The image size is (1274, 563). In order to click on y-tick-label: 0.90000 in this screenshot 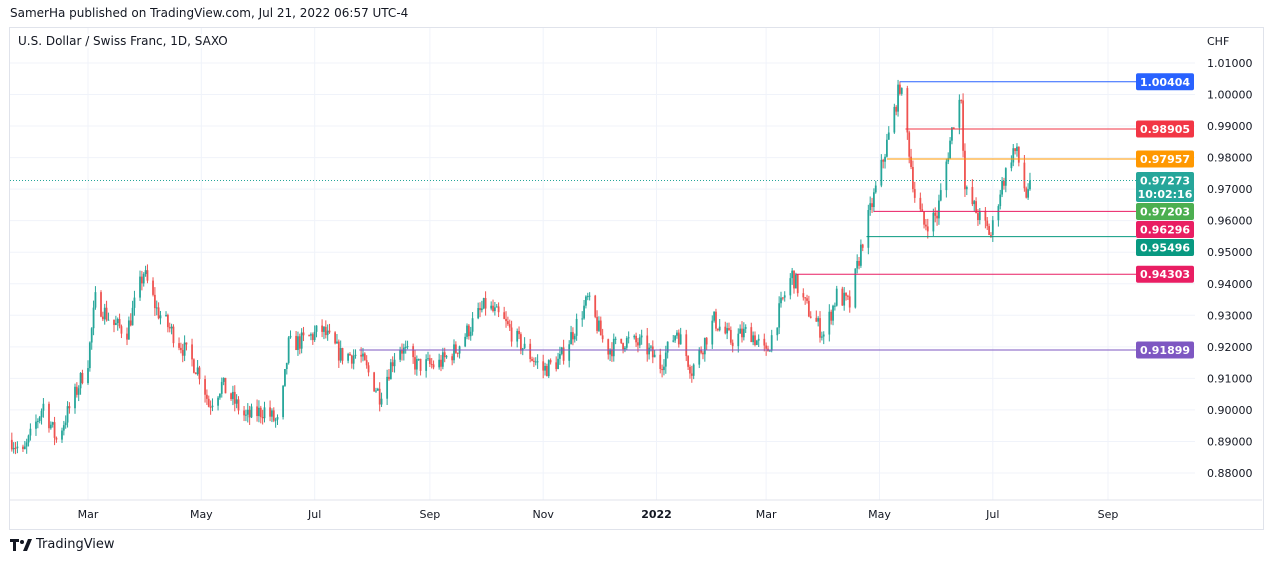, I will do `click(1230, 410)`.